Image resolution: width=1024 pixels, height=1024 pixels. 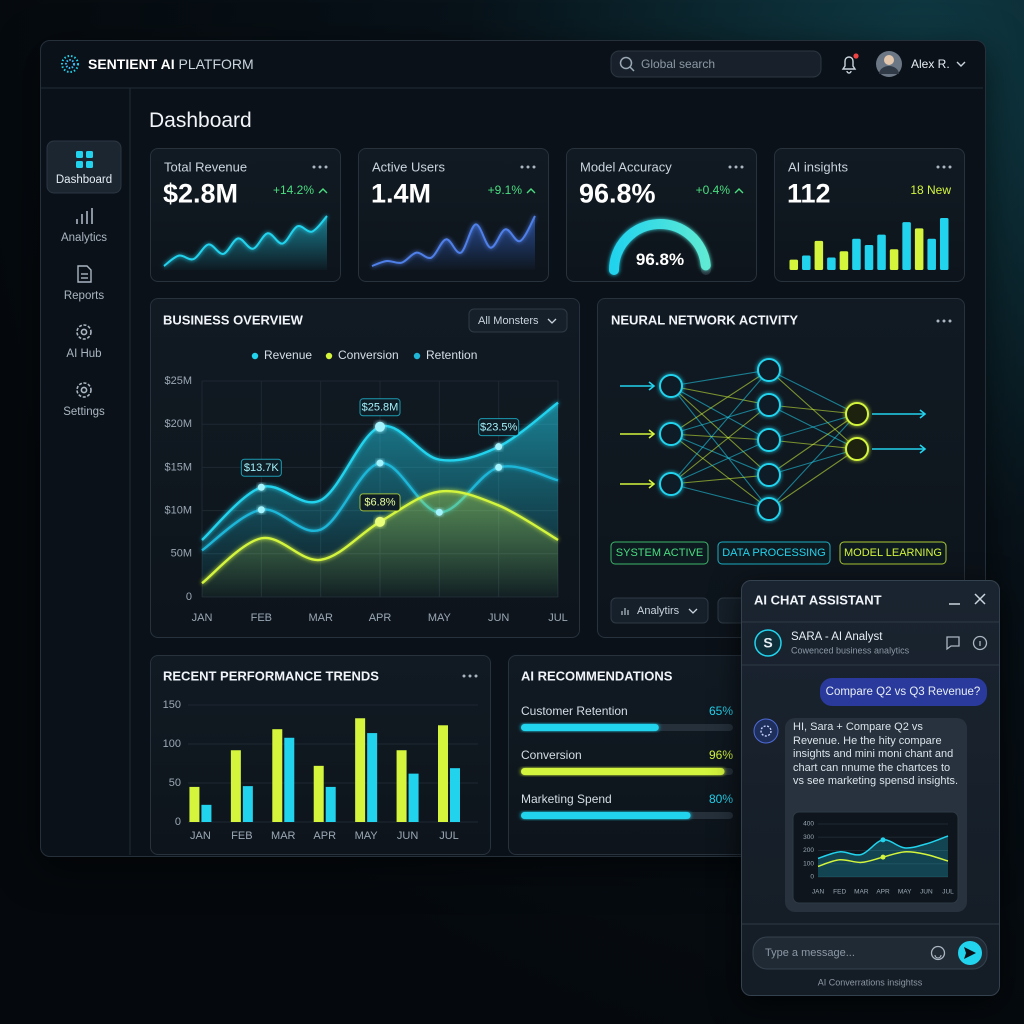 What do you see at coordinates (720, 711) in the screenshot?
I see `rec-value: 65%` at bounding box center [720, 711].